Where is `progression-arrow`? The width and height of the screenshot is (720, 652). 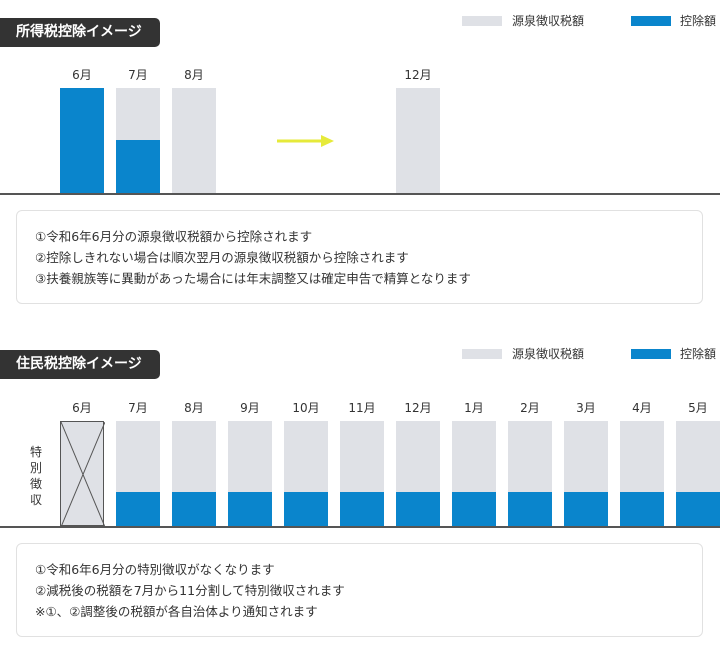
progression-arrow is located at coordinates (307, 141).